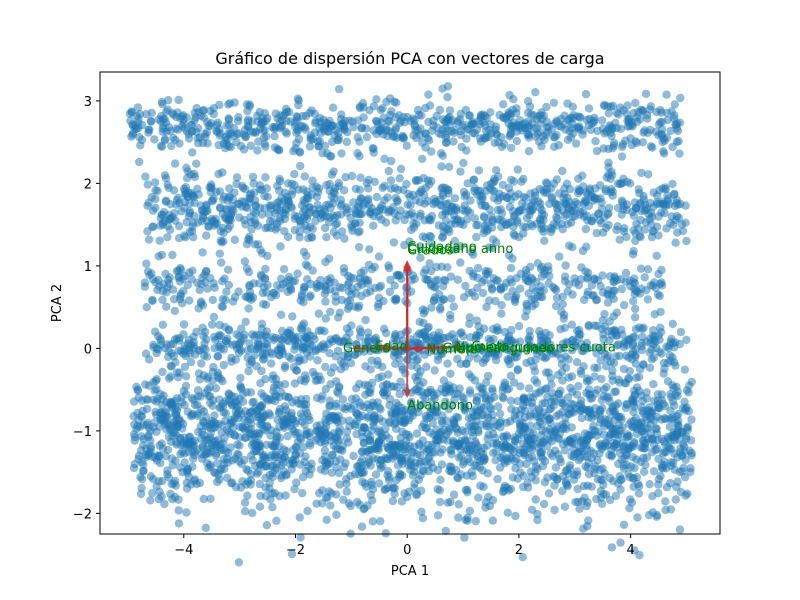  What do you see at coordinates (366, 348) in the screenshot?
I see `loading-label: Genero` at bounding box center [366, 348].